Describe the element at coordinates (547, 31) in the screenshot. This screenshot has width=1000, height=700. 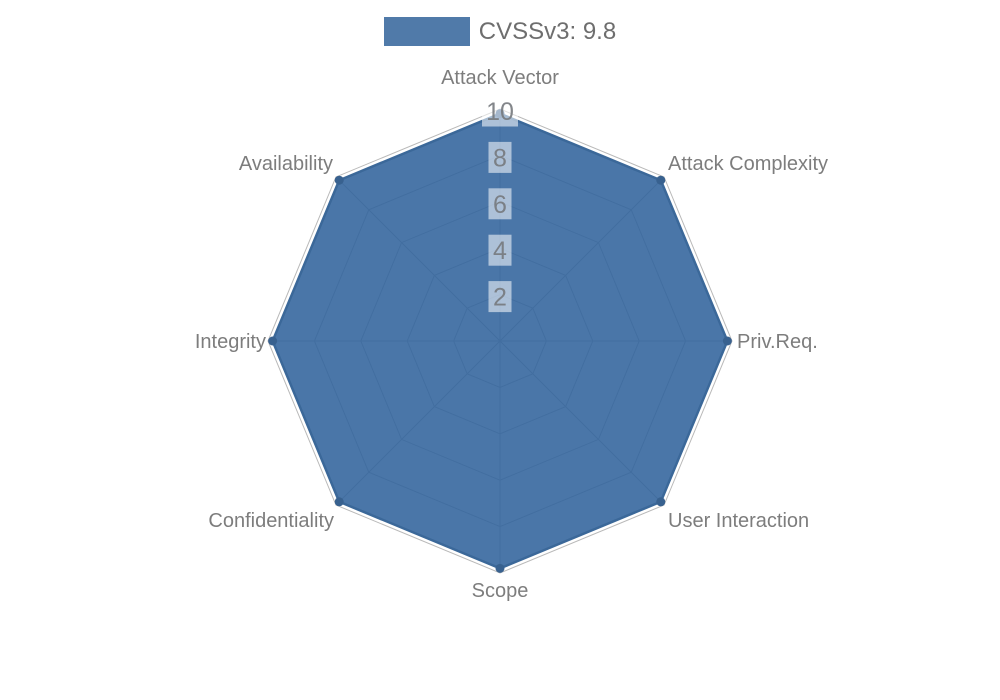
I see `legend-label: CVSSv3: 9.8` at that location.